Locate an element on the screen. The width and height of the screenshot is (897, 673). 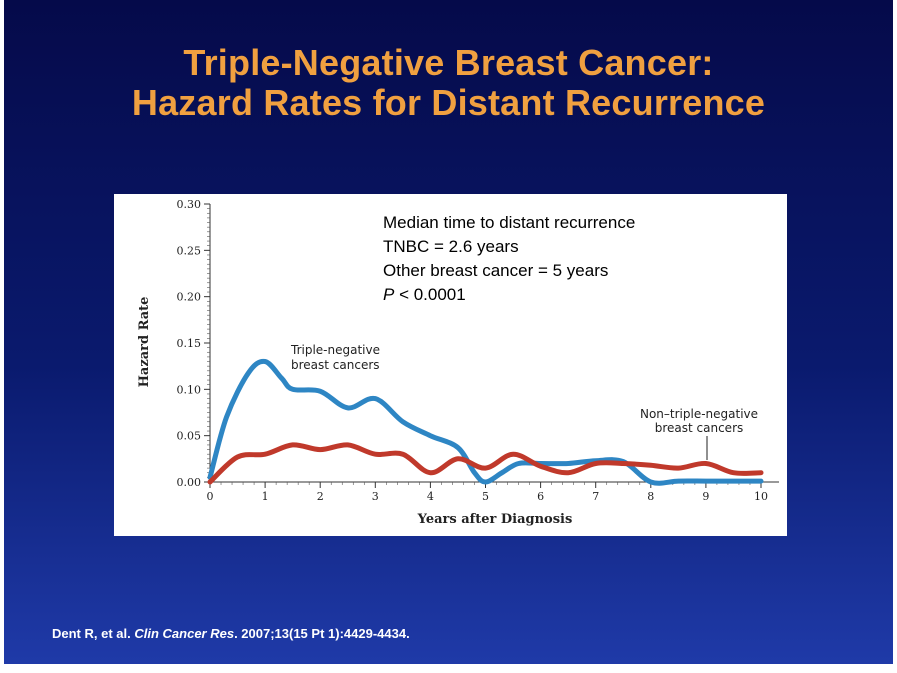
x-tick-label: 1 is located at coordinates (265, 496).